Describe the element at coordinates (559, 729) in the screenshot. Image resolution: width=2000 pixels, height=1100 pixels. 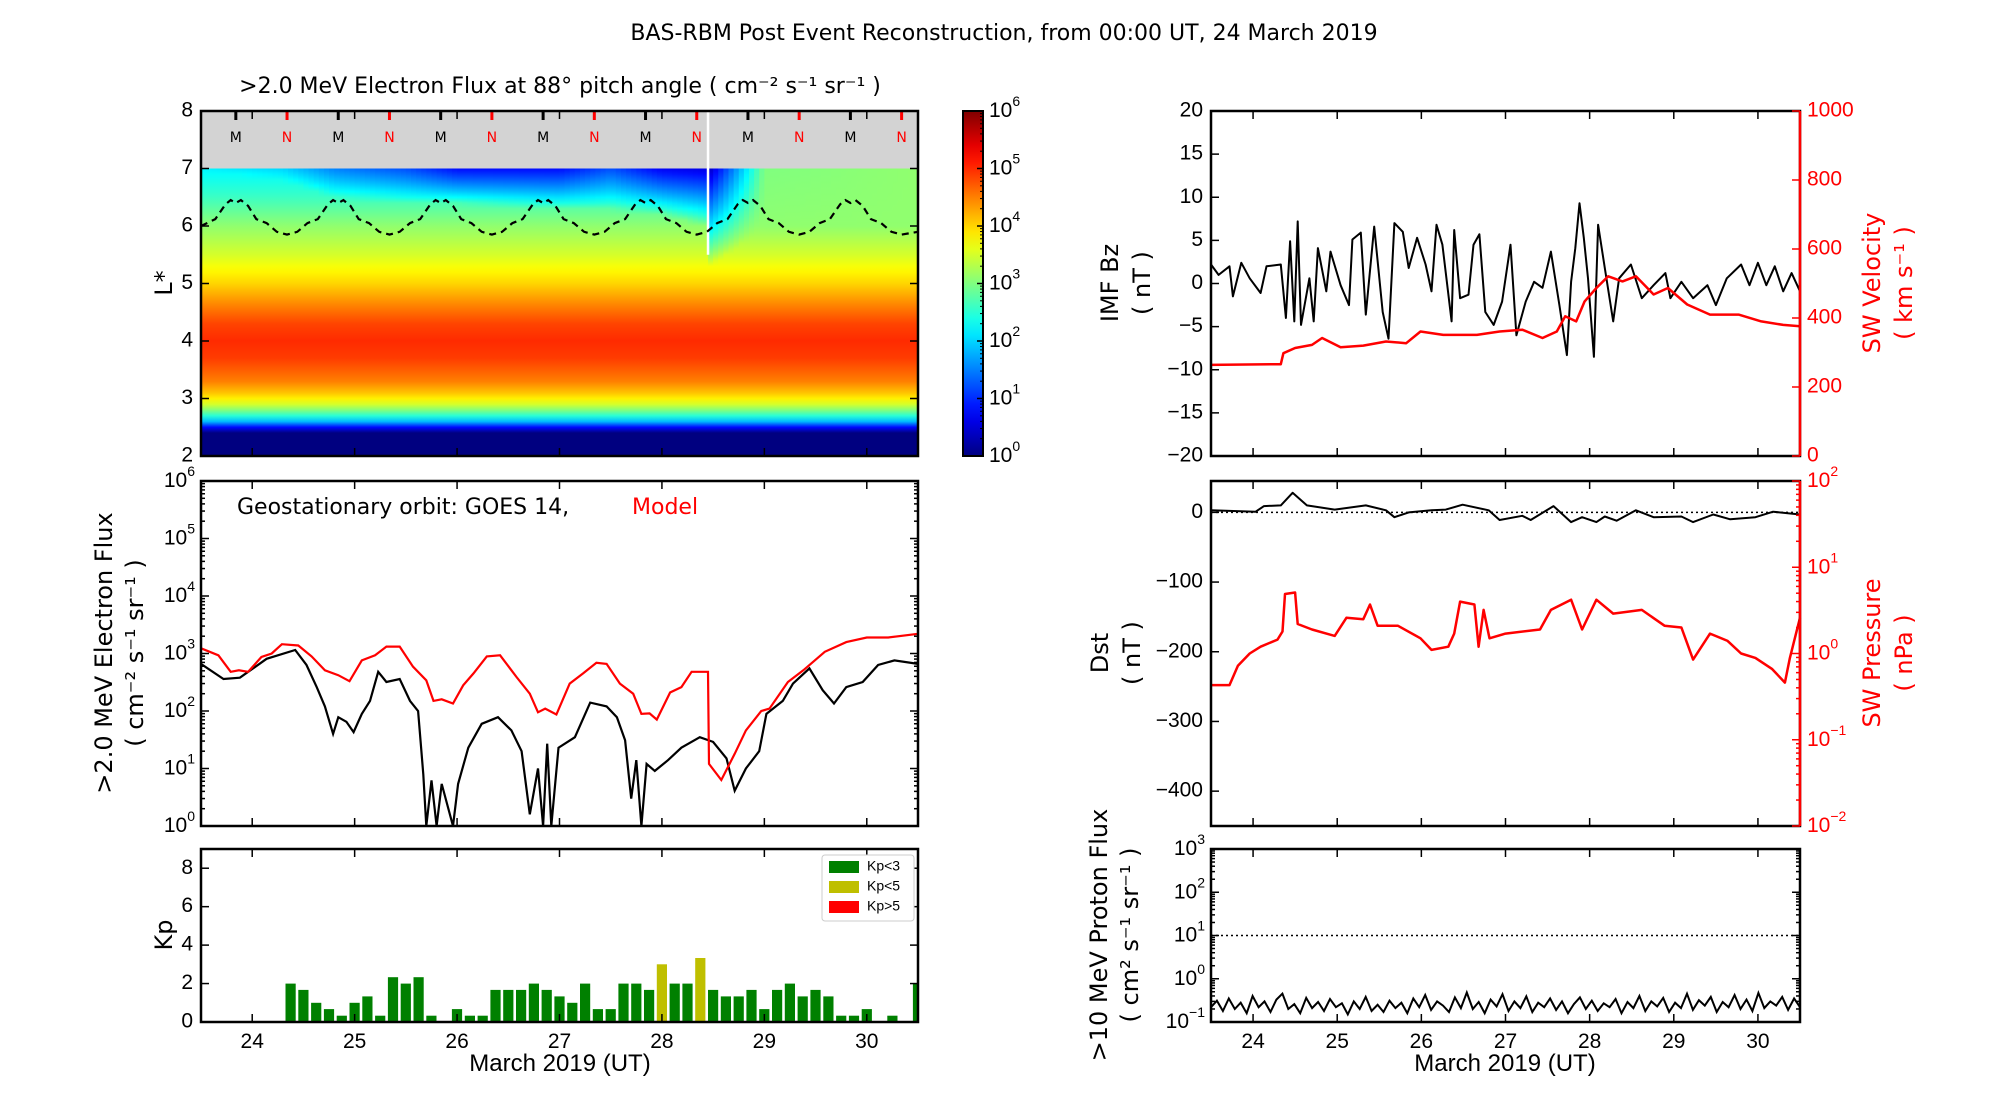
I see `flux-lines` at that location.